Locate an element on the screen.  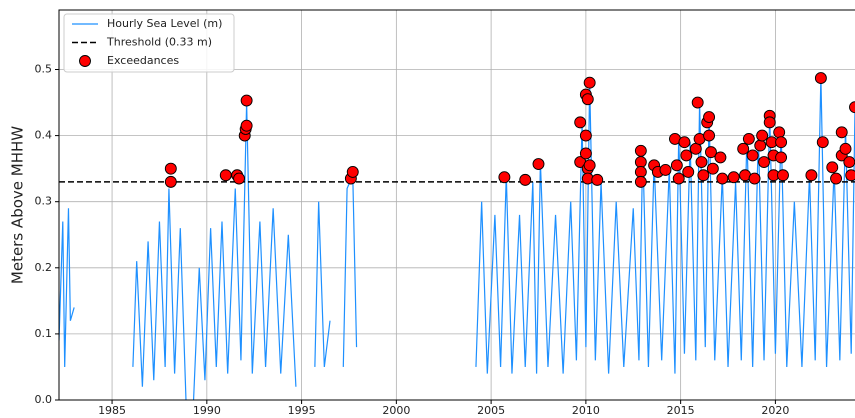
y-tick-label: 0.5 is located at coordinates (44, 68).